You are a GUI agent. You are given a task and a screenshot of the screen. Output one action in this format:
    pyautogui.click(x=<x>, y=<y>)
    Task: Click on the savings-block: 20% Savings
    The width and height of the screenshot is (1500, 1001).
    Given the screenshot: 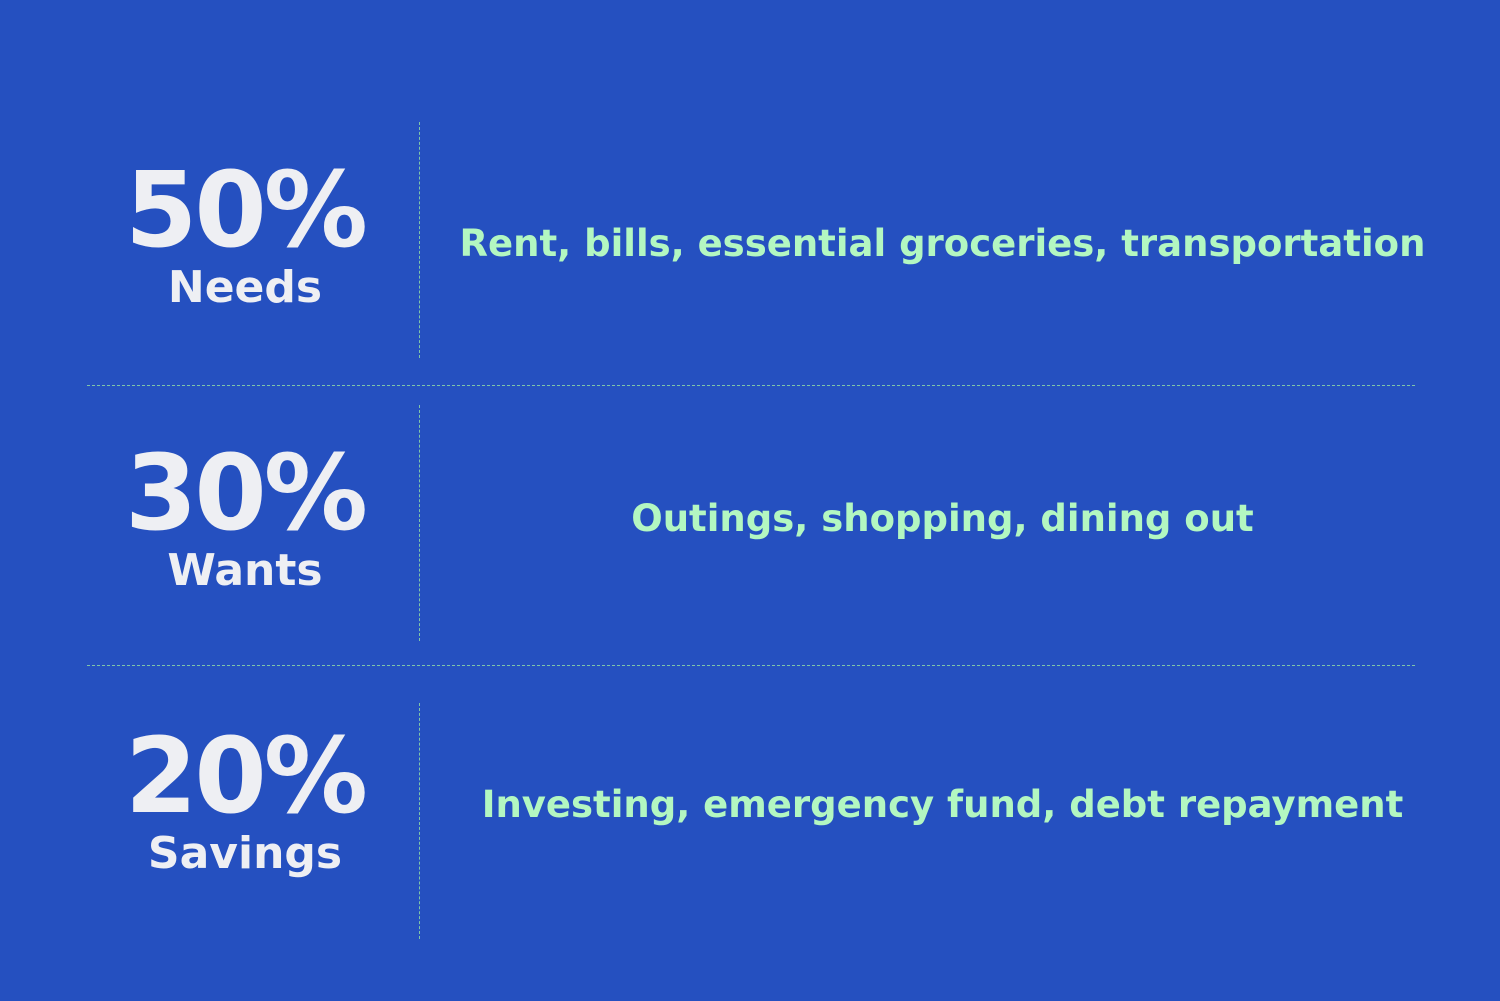 What is the action you would take?
    pyautogui.click(x=245, y=802)
    